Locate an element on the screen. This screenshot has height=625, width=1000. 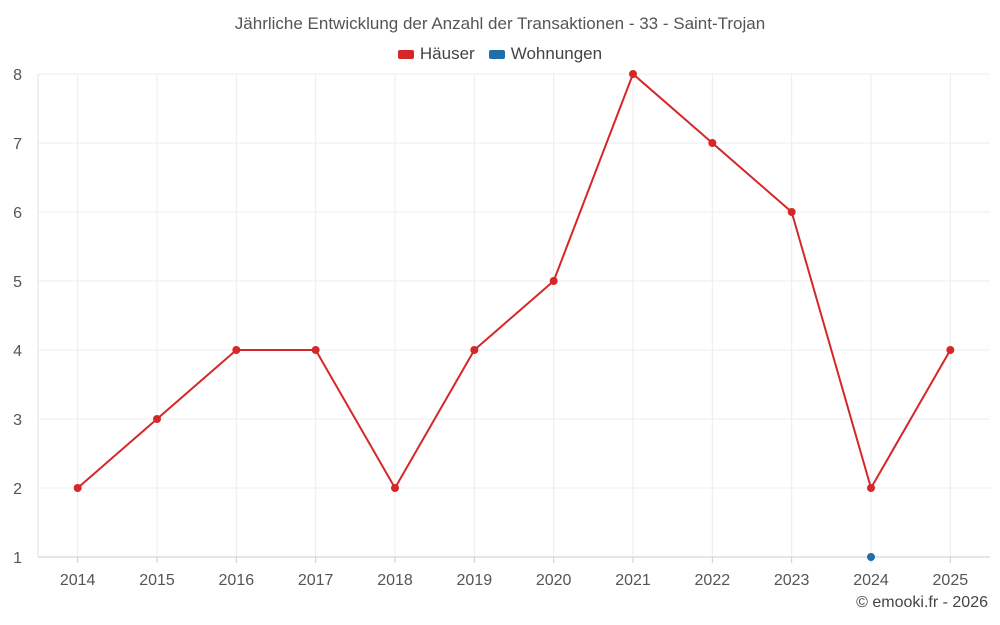
x-tick-label: 2015 is located at coordinates (157, 580).